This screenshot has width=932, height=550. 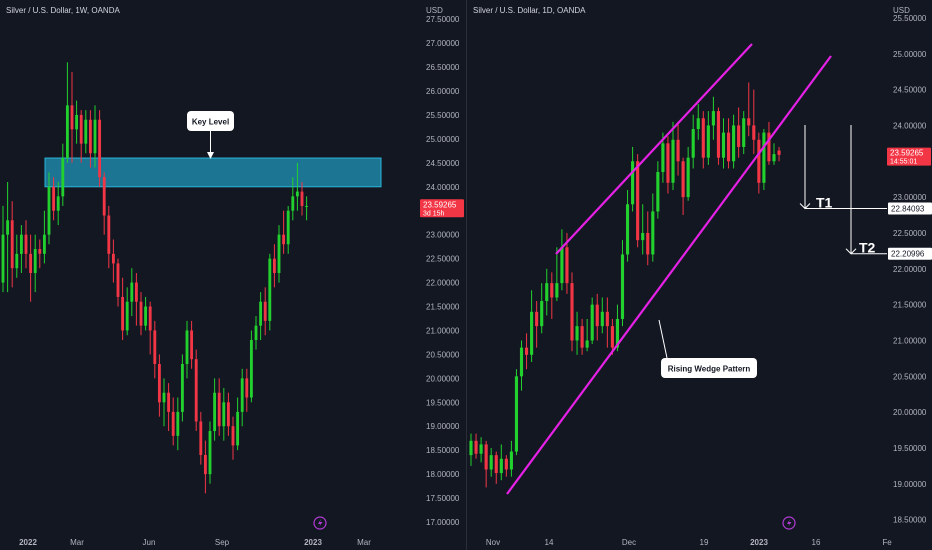 What do you see at coordinates (910, 18) in the screenshot?
I see `daily-y-tick-label: 25.50000` at bounding box center [910, 18].